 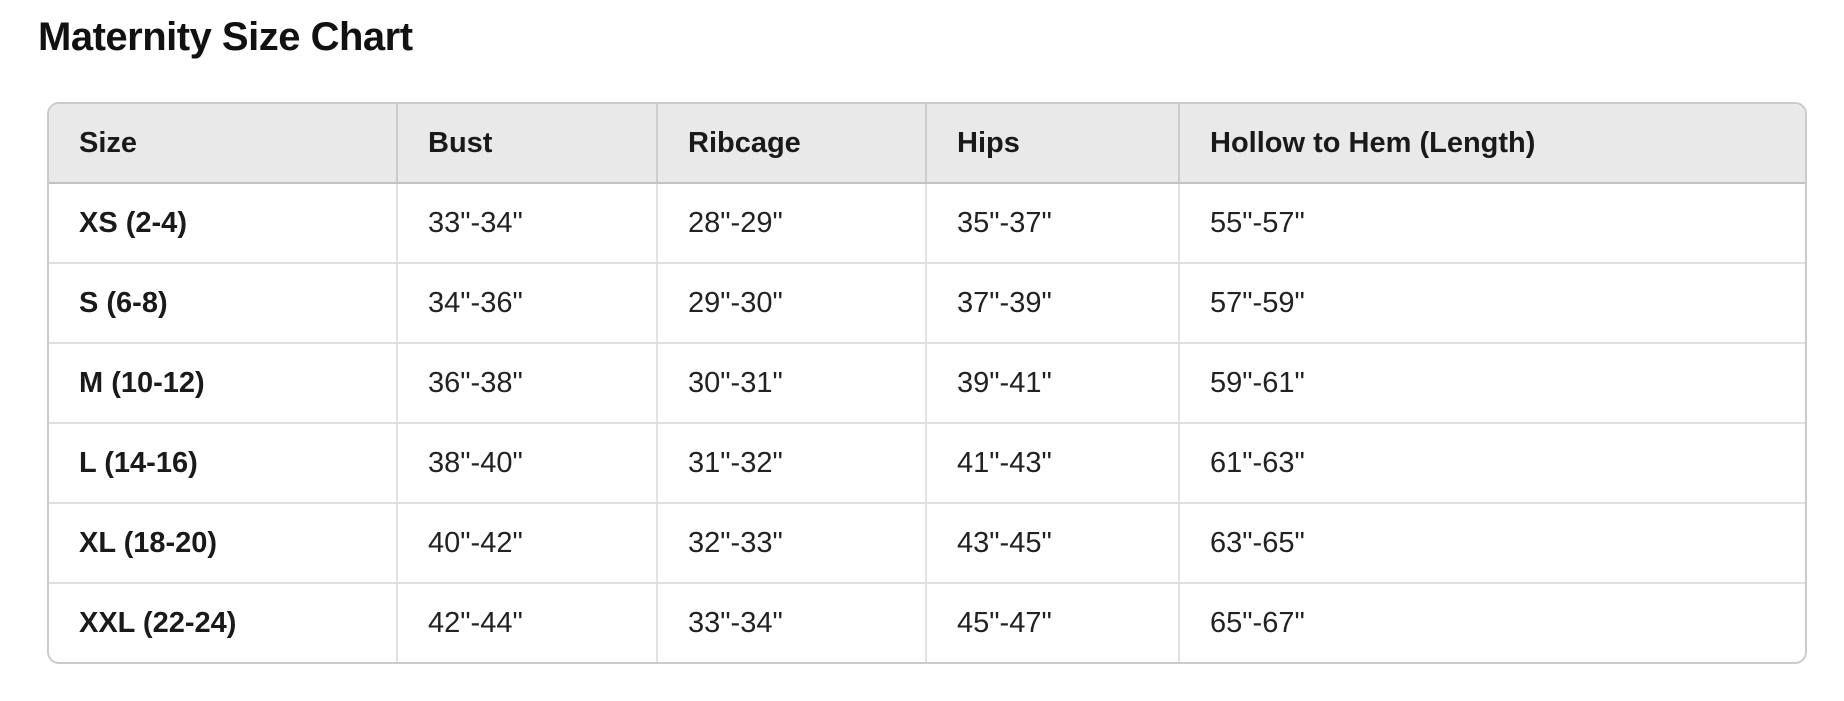 I want to click on table-row: XL (18-20) 40"-42" 32"-33" 43"-45" 63"-65", so click(x=927, y=543).